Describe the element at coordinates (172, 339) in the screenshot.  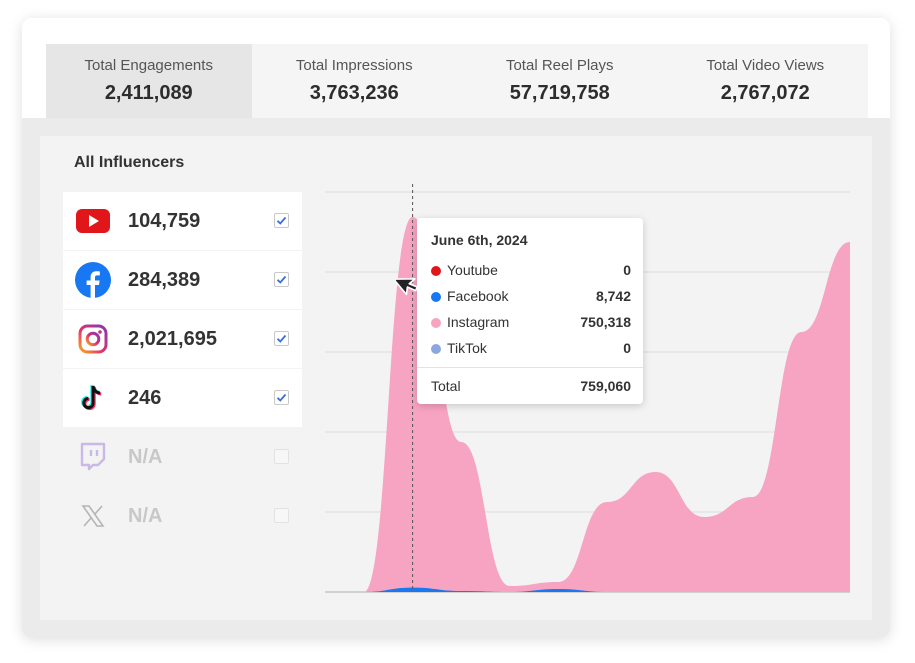
I see `platform-count: 2,021,695` at that location.